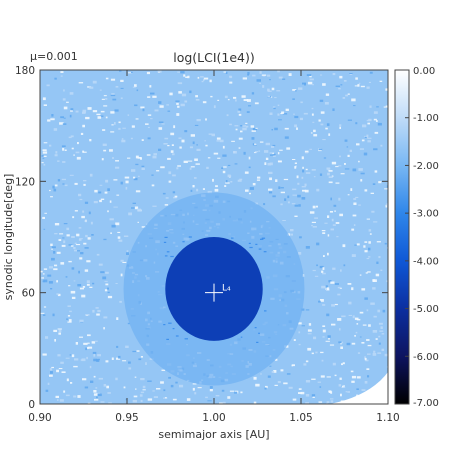  Describe the element at coordinates (54, 56) in the screenshot. I see `mu-label: μ=0.001` at that location.